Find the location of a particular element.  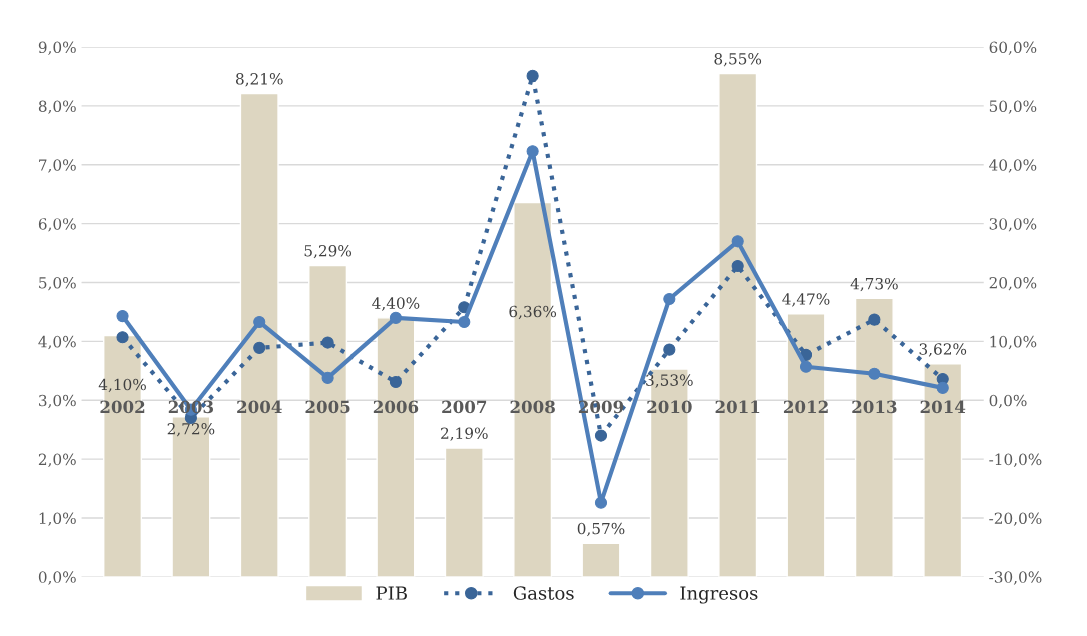

x-tick-label: 2012 is located at coordinates (805, 407).